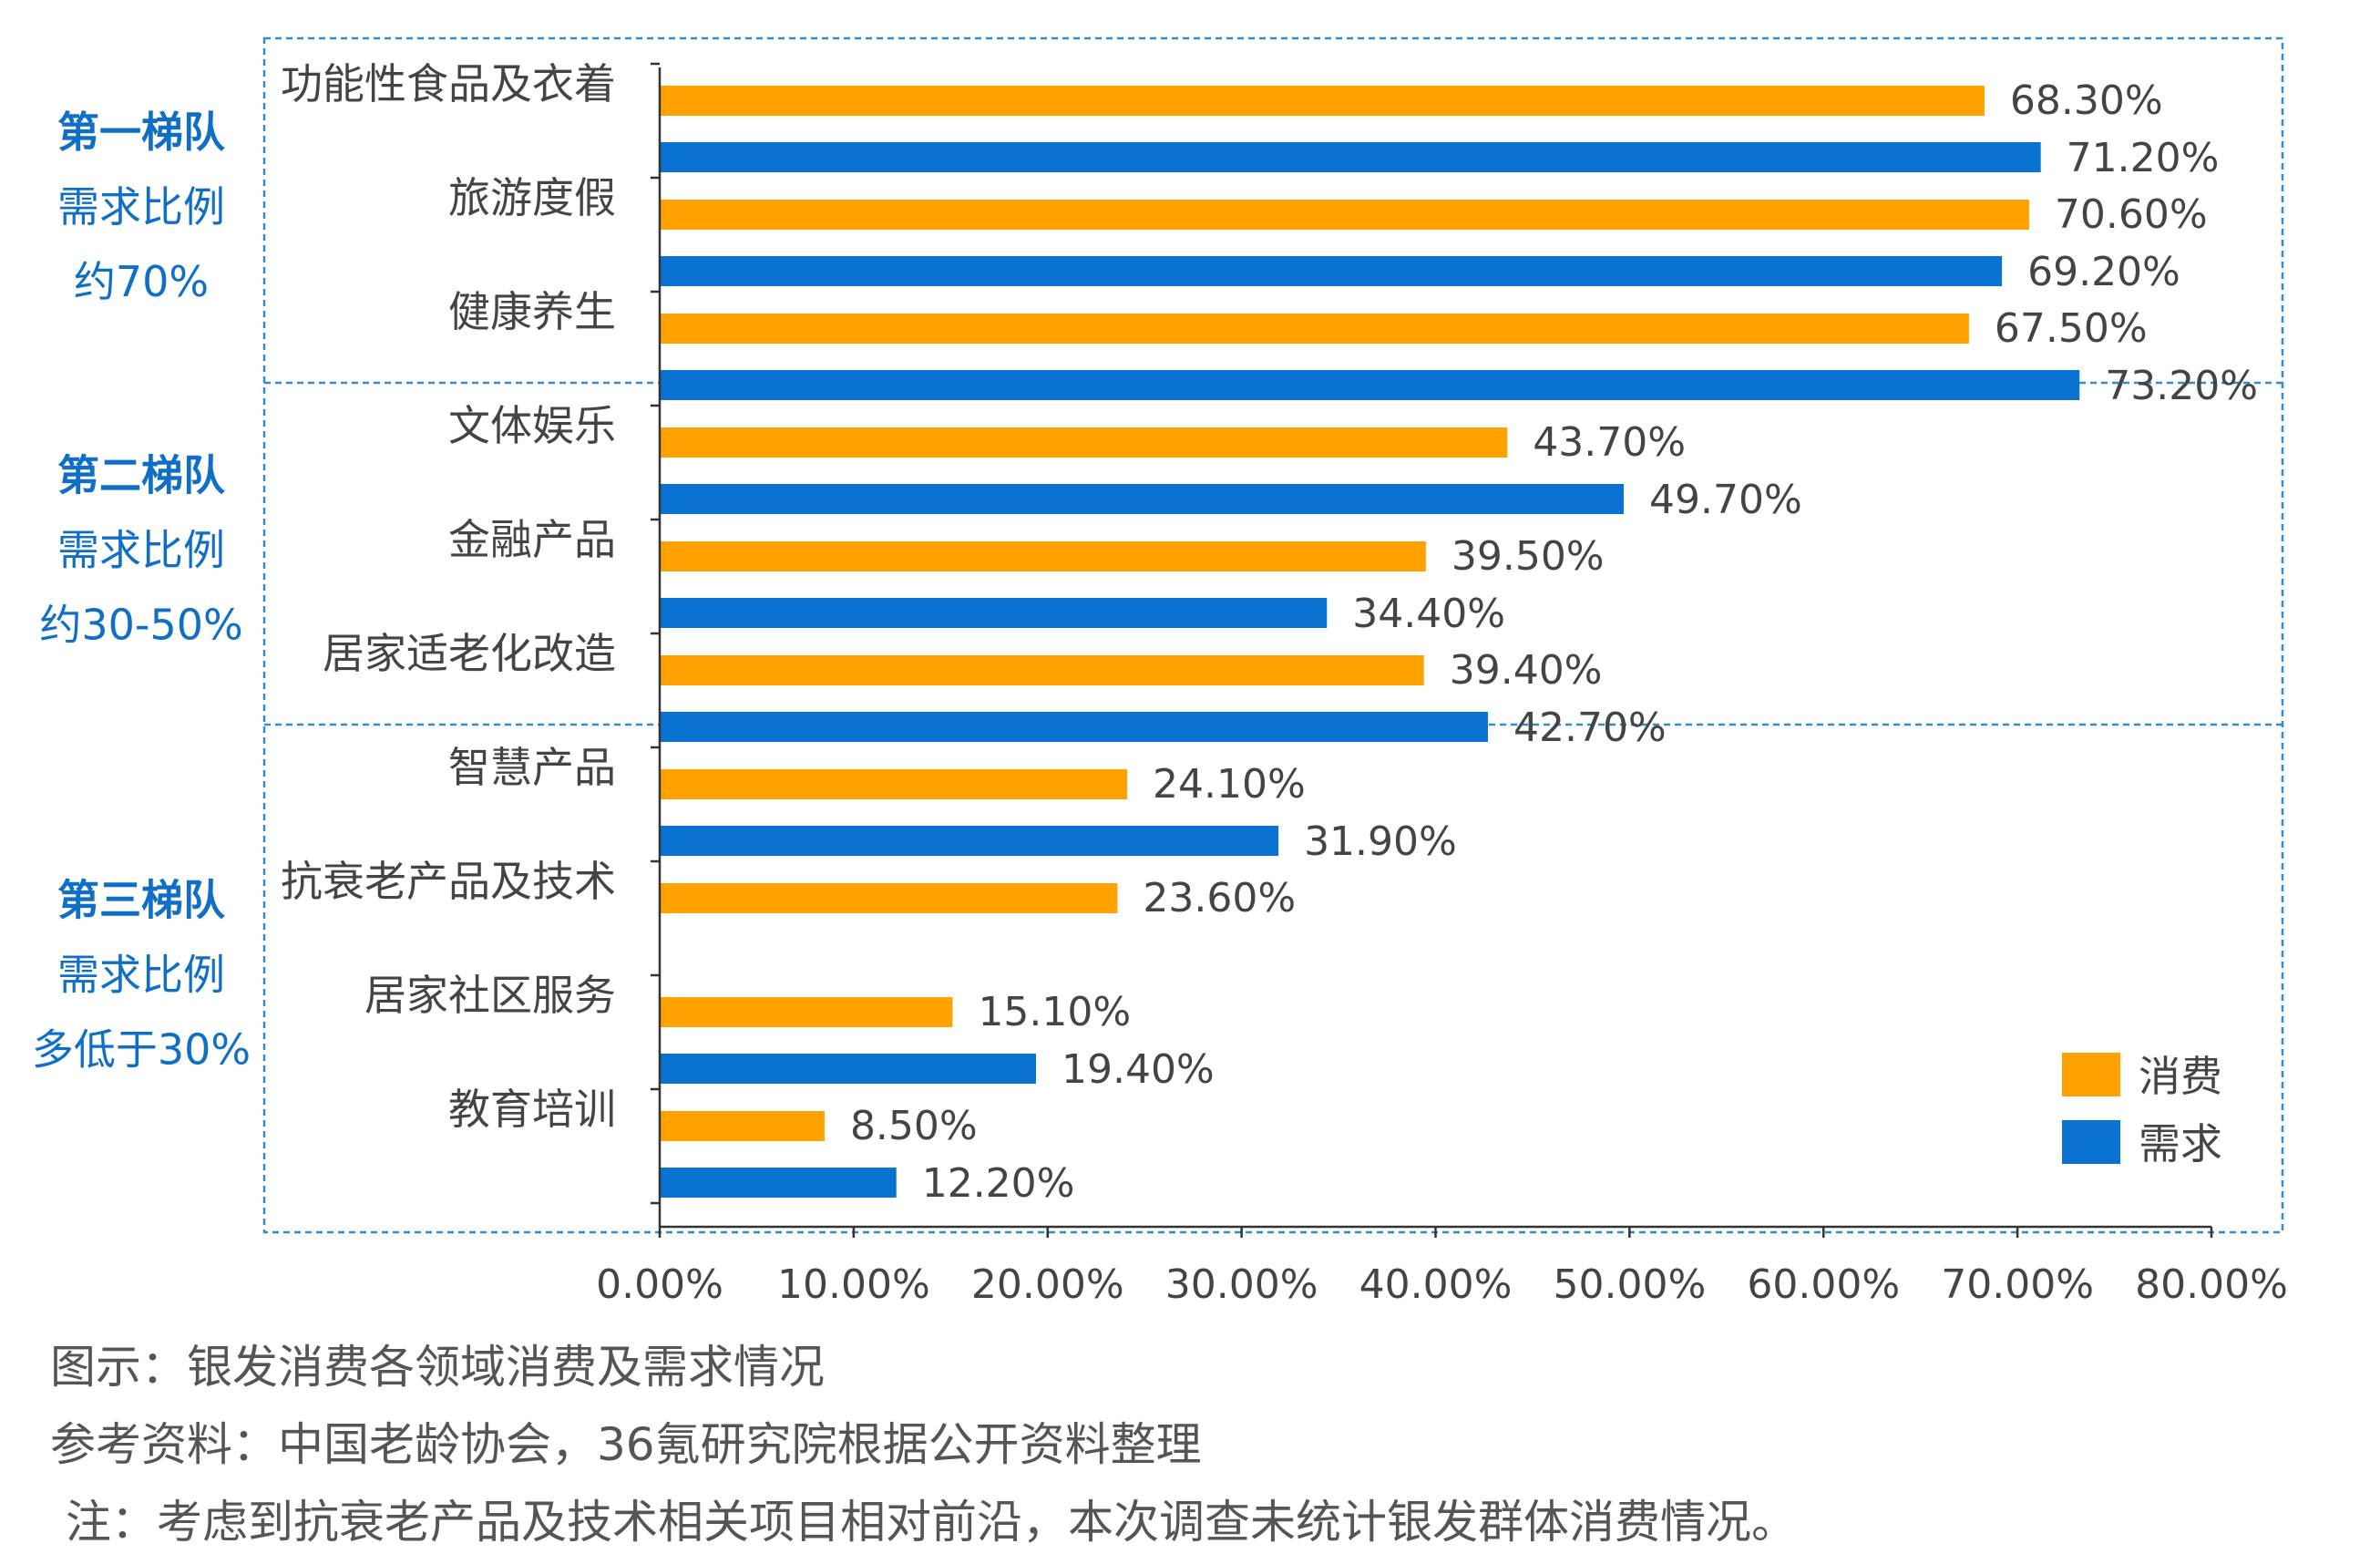 The width and height of the screenshot is (2380, 1554). What do you see at coordinates (2181, 1143) in the screenshot?
I see `legend-label-demand: 需求` at bounding box center [2181, 1143].